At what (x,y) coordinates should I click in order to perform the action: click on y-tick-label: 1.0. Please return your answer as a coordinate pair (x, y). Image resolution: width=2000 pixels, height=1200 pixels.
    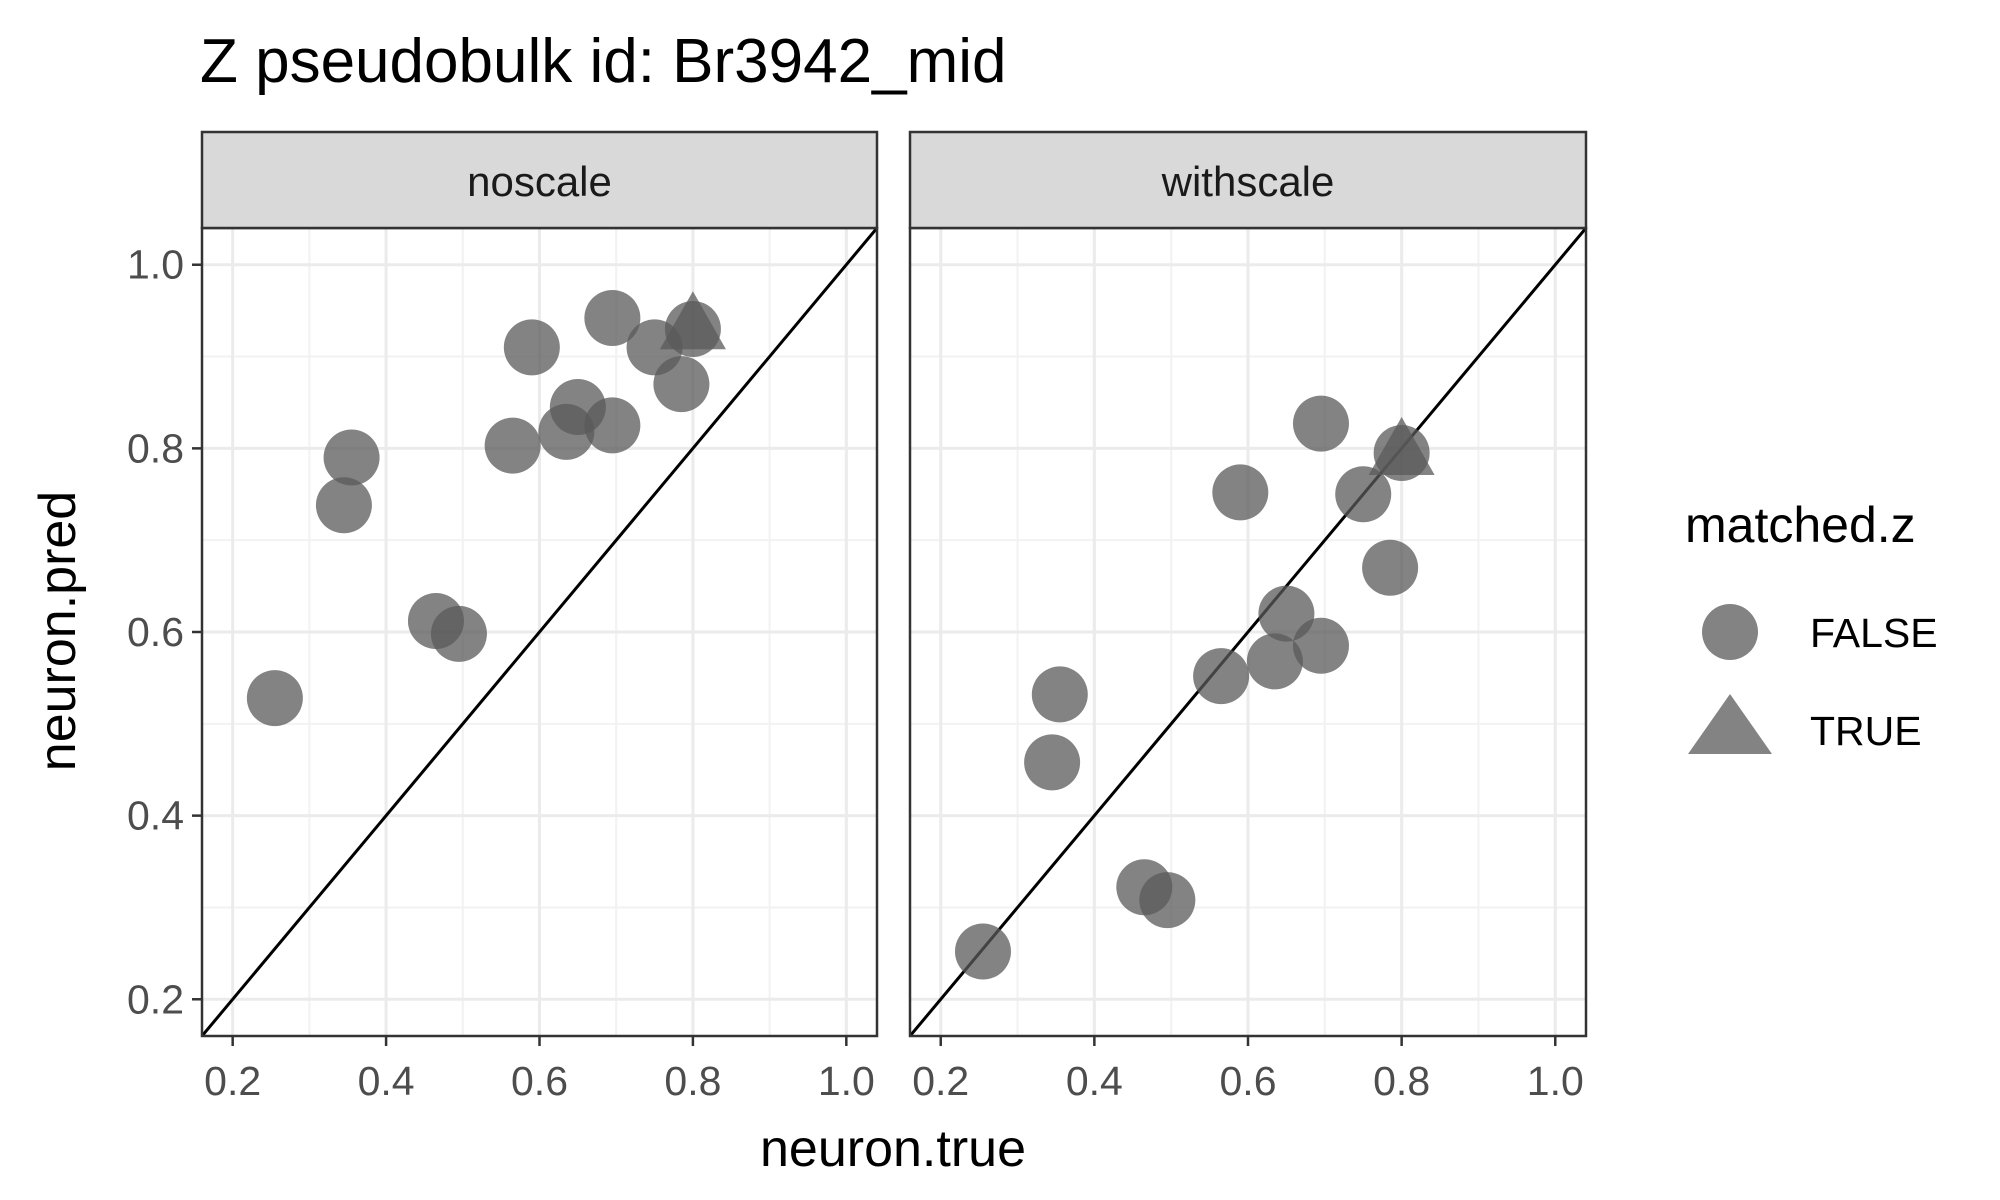
    Looking at the image, I should click on (155, 265).